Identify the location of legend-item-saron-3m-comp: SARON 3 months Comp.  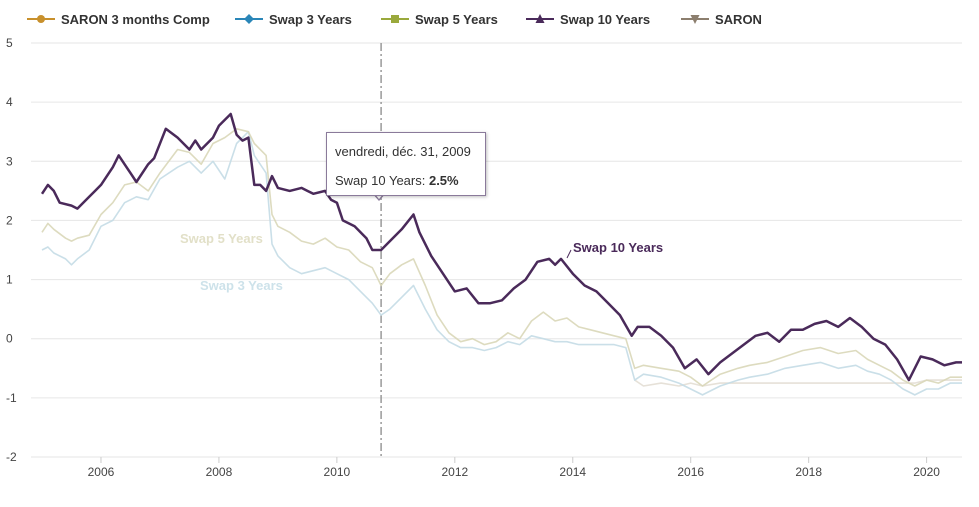
(118, 19).